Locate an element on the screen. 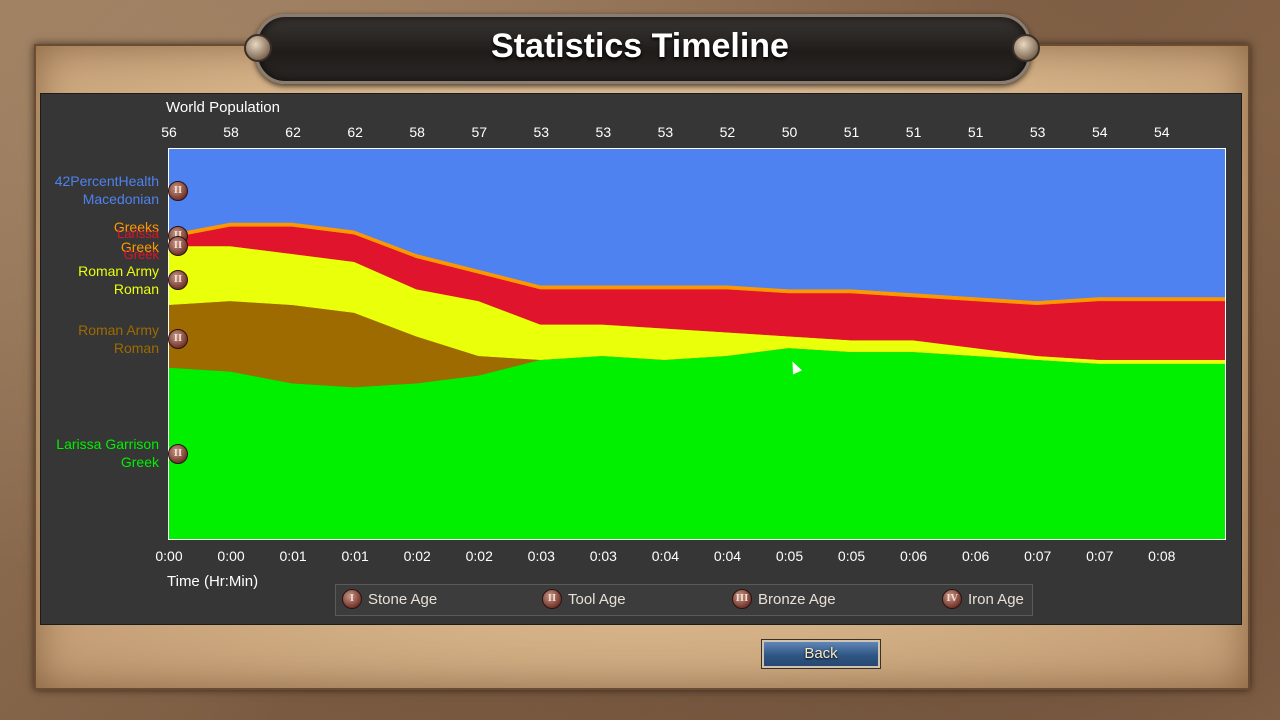  legend-label: Stone Age is located at coordinates (403, 599).